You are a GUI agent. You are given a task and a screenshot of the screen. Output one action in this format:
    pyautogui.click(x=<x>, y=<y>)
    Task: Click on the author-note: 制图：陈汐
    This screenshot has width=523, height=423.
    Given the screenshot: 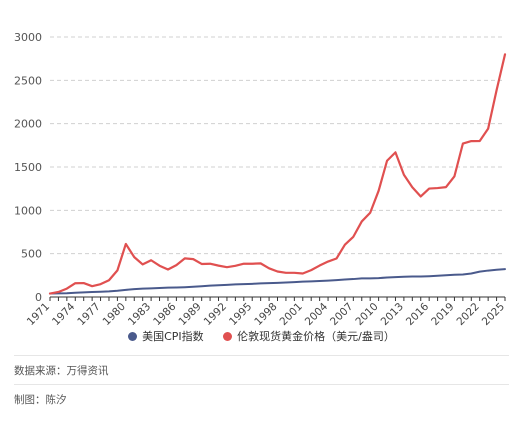 What is the action you would take?
    pyautogui.click(x=40, y=400)
    